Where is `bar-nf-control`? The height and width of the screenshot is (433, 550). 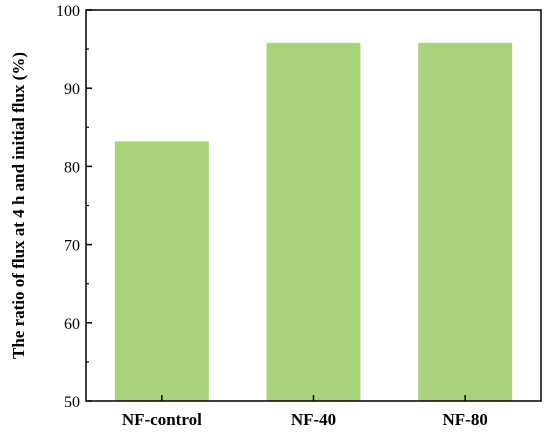
bar-nf-control is located at coordinates (162, 271).